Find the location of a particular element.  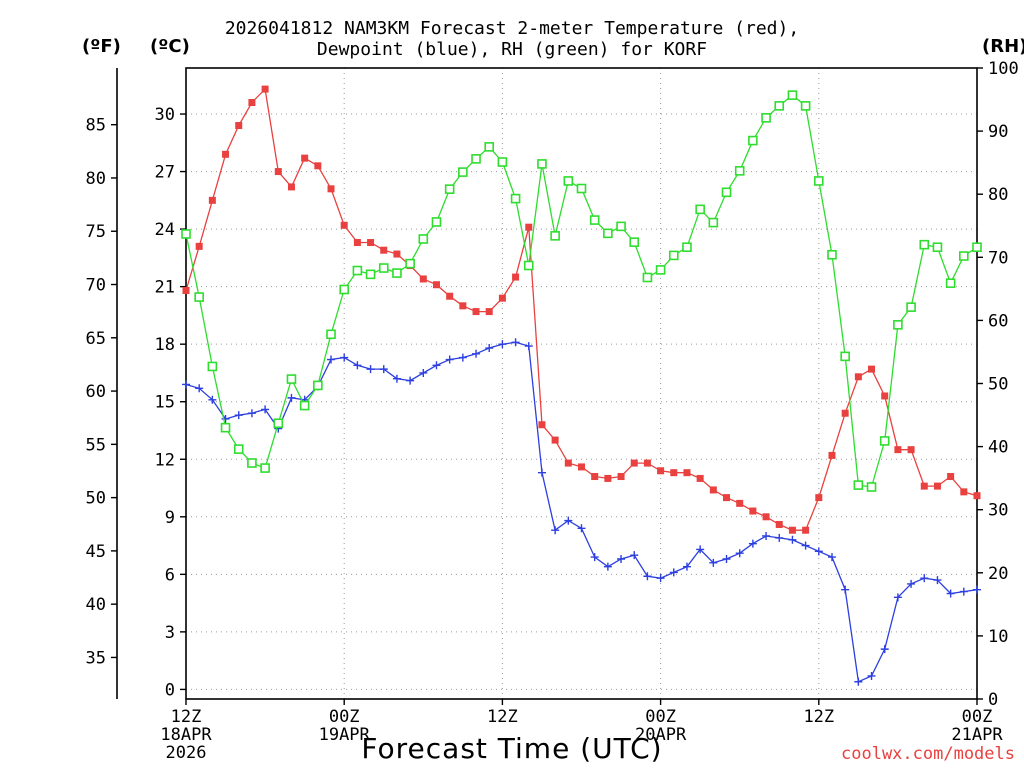

rh-tick-label: 70 is located at coordinates (998, 258).